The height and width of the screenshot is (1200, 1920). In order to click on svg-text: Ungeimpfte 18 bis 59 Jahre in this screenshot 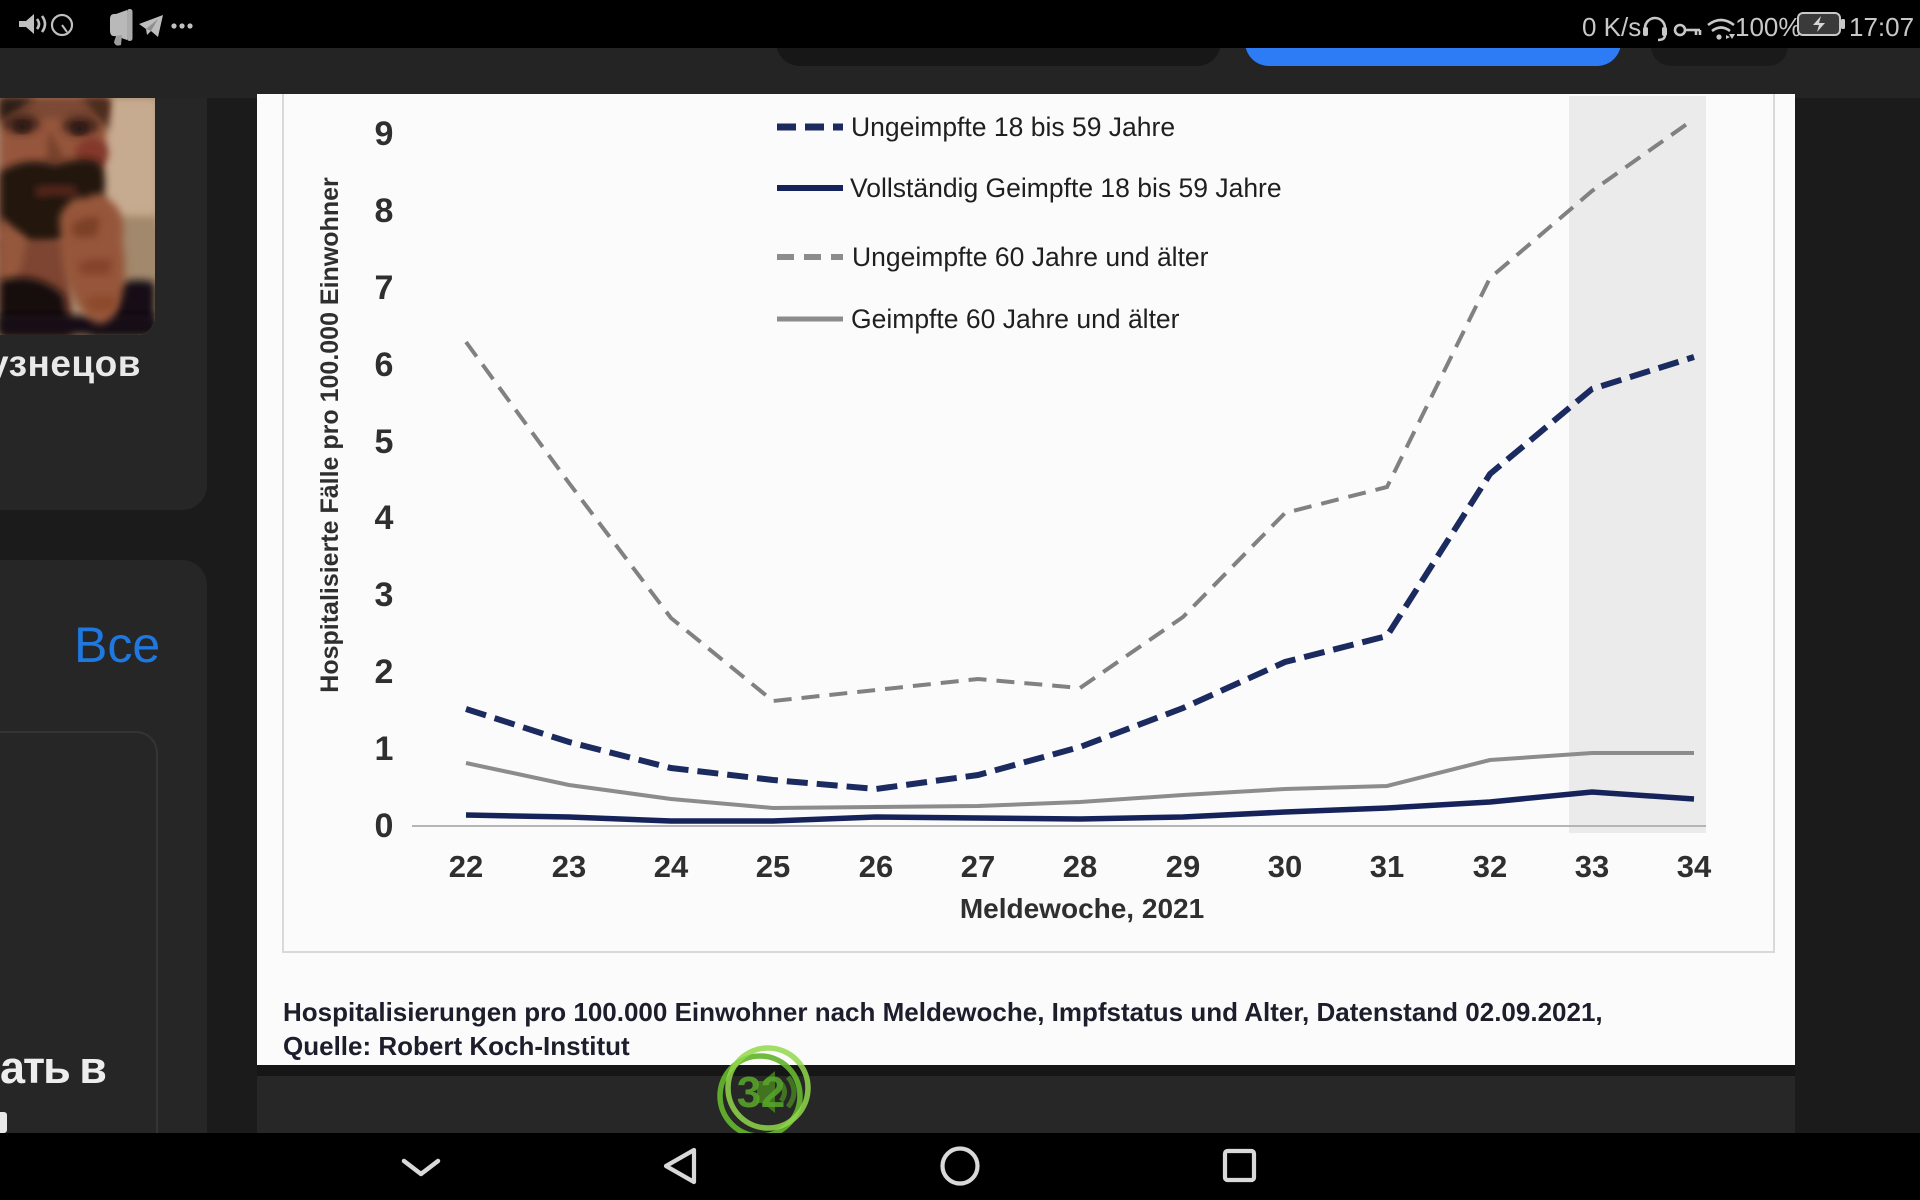, I will do `click(1013, 127)`.